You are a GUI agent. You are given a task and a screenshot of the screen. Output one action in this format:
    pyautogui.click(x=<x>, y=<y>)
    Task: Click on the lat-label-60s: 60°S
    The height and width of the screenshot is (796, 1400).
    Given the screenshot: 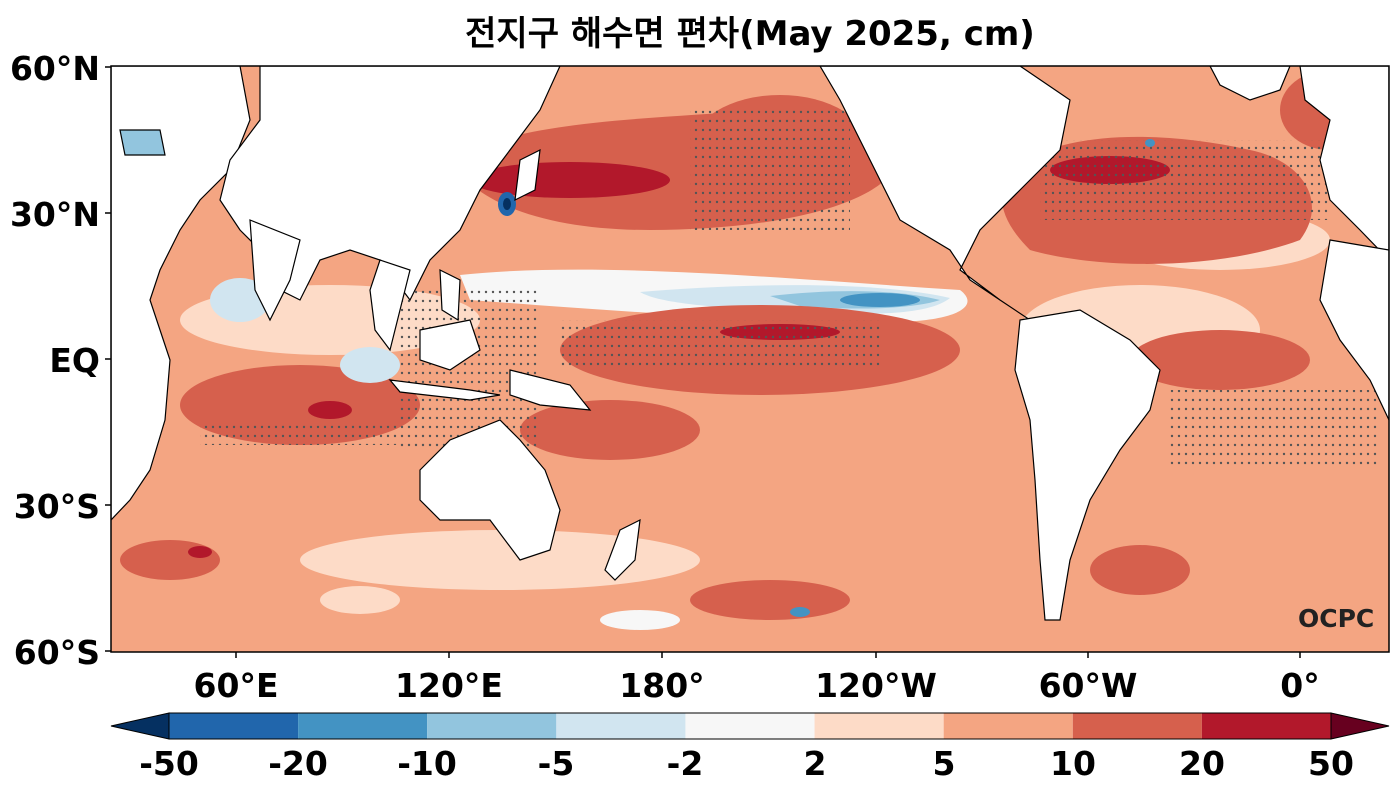 What is the action you would take?
    pyautogui.click(x=56, y=652)
    